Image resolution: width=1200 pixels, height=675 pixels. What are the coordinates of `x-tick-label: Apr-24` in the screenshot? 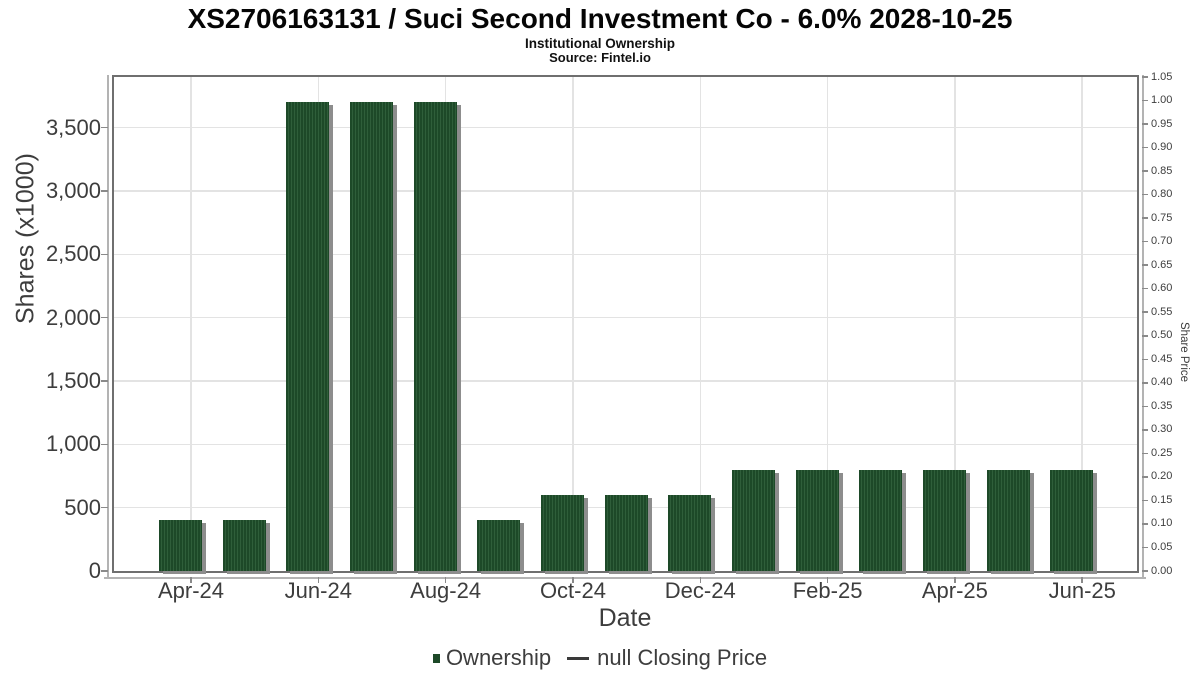 It's located at (191, 590).